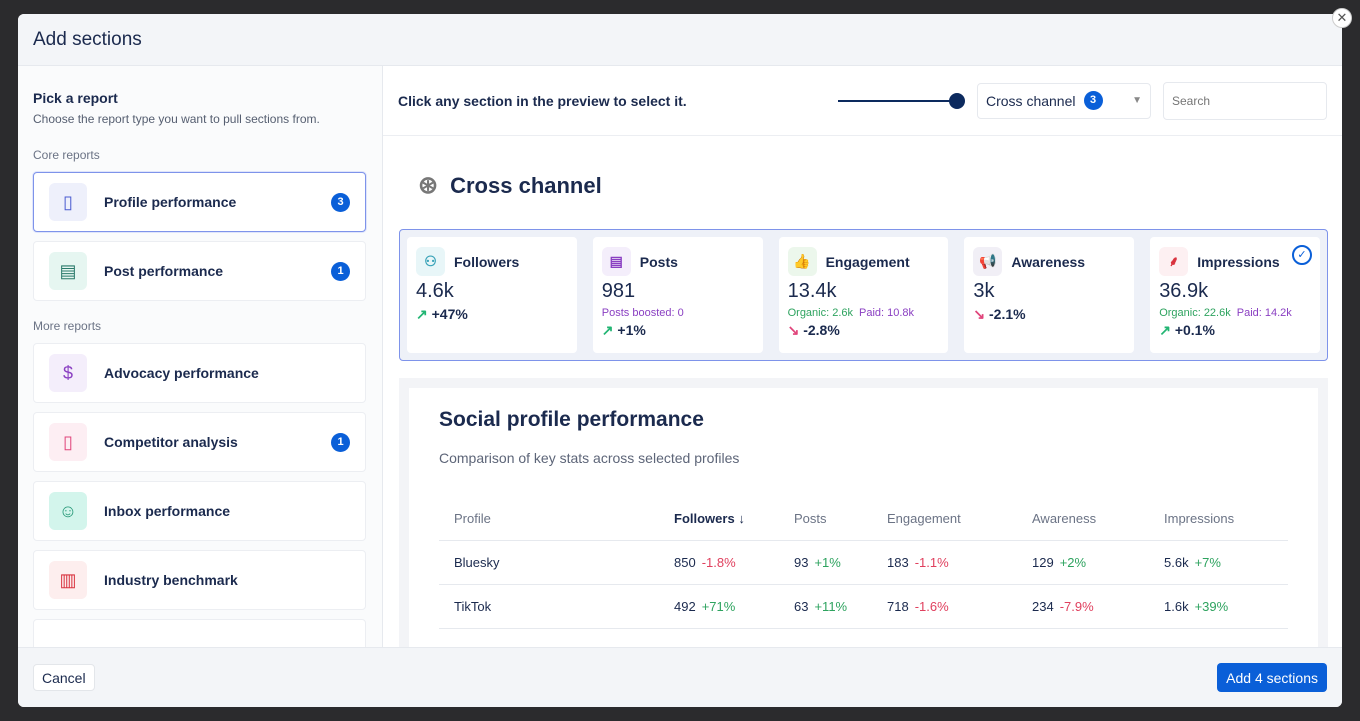  Describe the element at coordinates (199, 580) in the screenshot. I see `report-industry-benchmark: ▥ Industry benchmark` at that location.